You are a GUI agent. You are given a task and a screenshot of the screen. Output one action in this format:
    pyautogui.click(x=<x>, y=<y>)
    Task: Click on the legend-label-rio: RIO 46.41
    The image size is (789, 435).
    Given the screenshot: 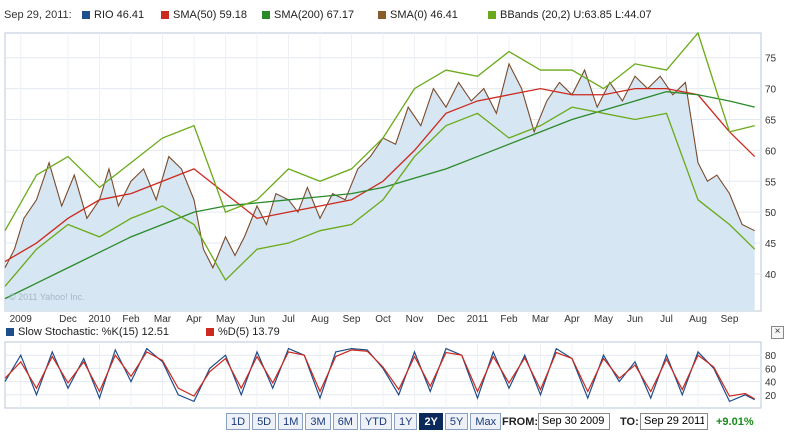 What is the action you would take?
    pyautogui.click(x=119, y=15)
    